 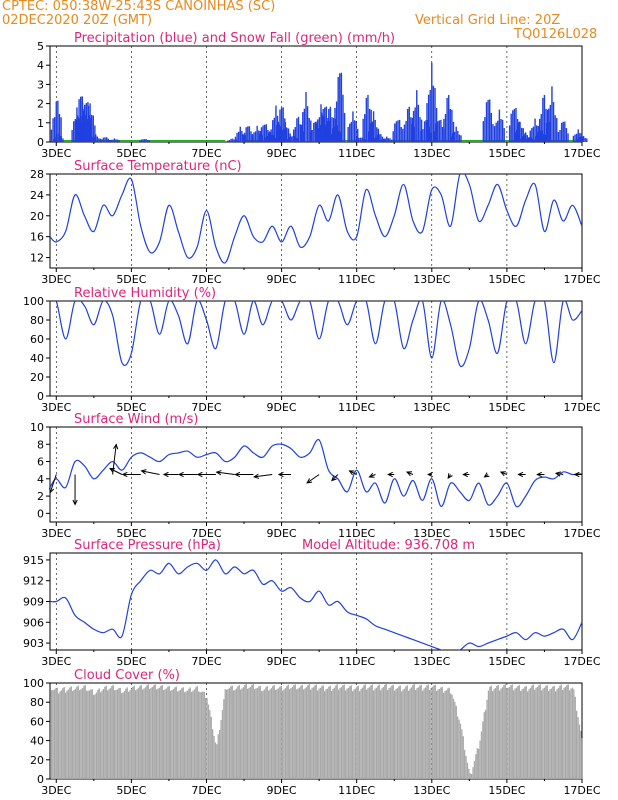 I want to click on cloud-xtick-label: 7DEC, so click(x=206, y=790).